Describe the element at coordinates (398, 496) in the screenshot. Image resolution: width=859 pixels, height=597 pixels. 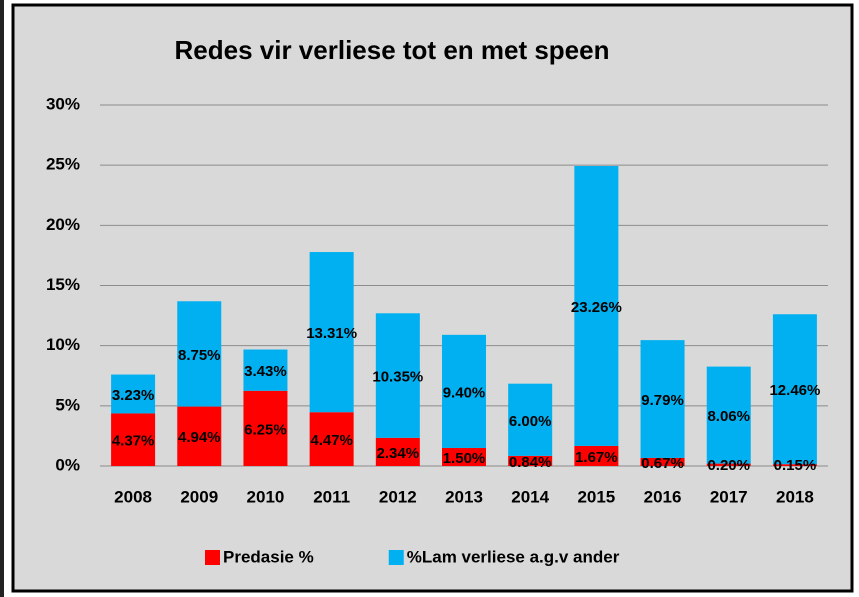
I see `x-tick-label: 2012` at that location.